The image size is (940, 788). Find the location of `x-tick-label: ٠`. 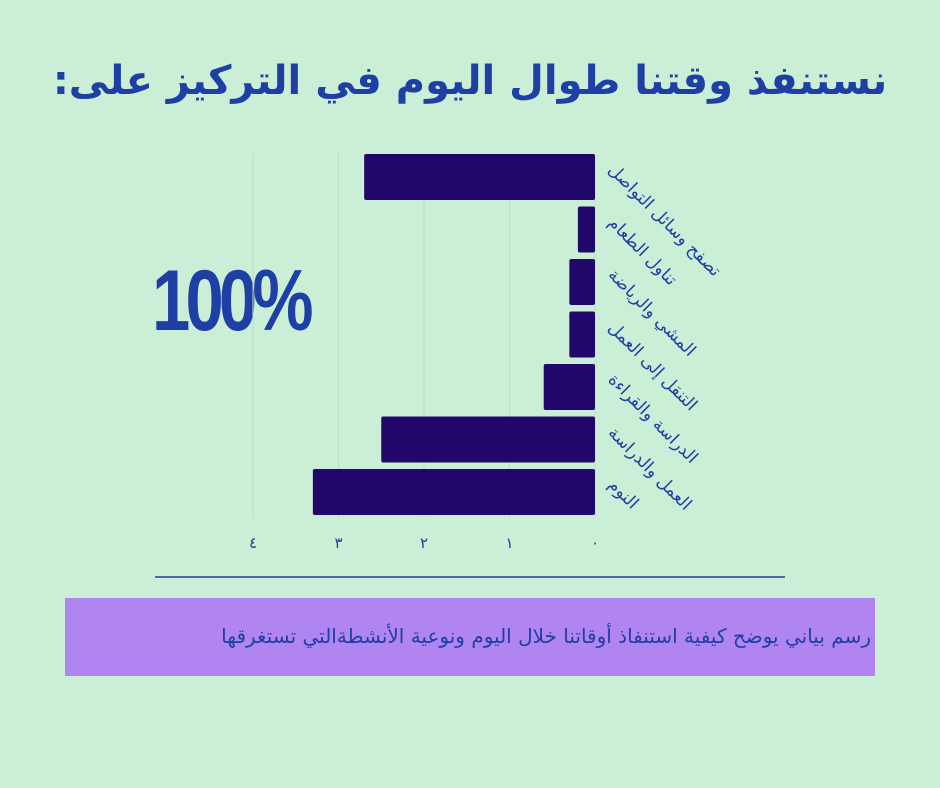

x-tick-label: ٠ is located at coordinates (595, 543).